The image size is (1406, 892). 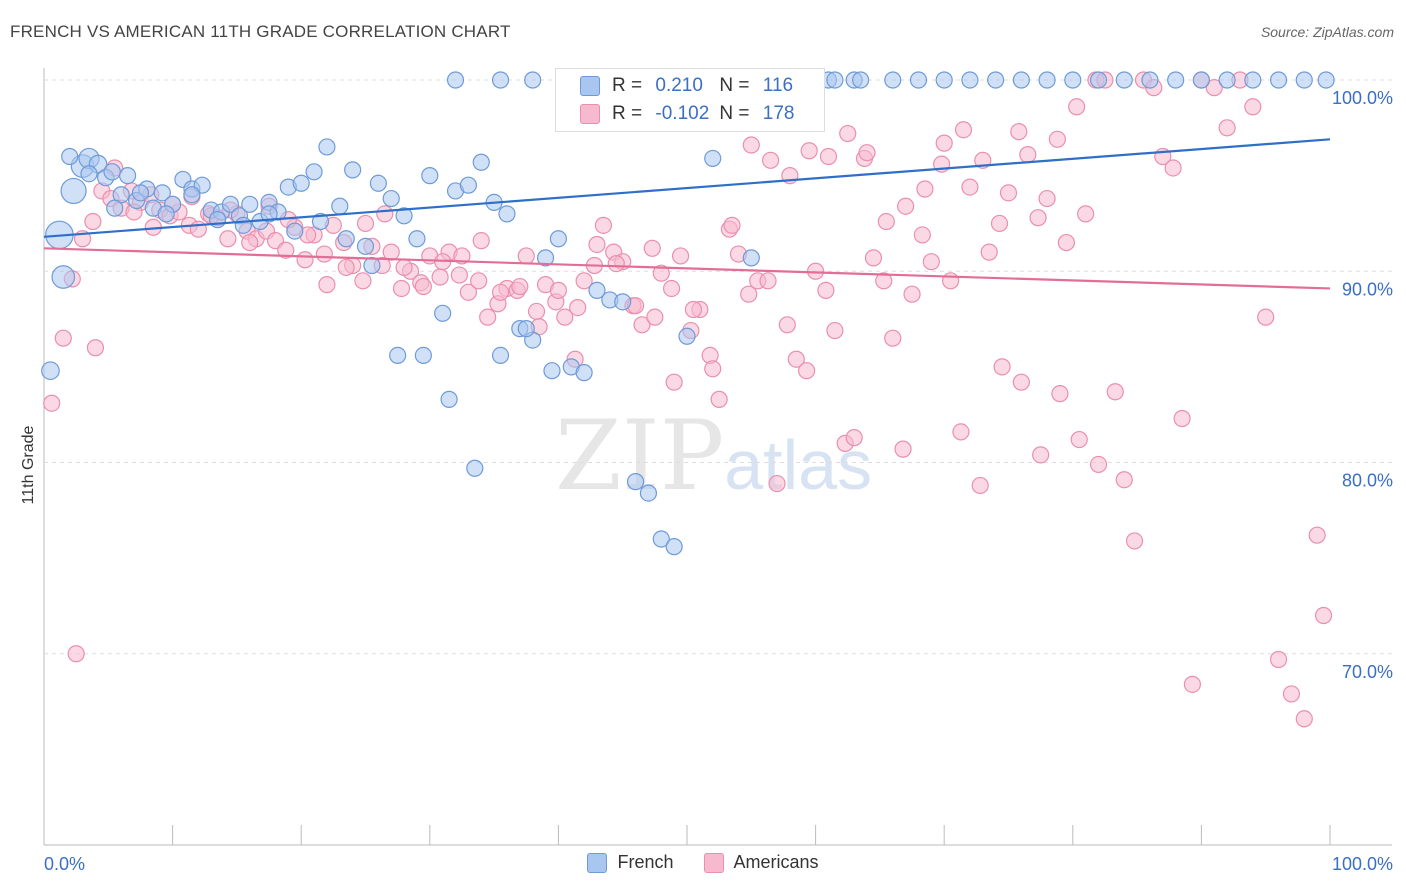 I want to click on american-trendline, so click(x=687, y=268).